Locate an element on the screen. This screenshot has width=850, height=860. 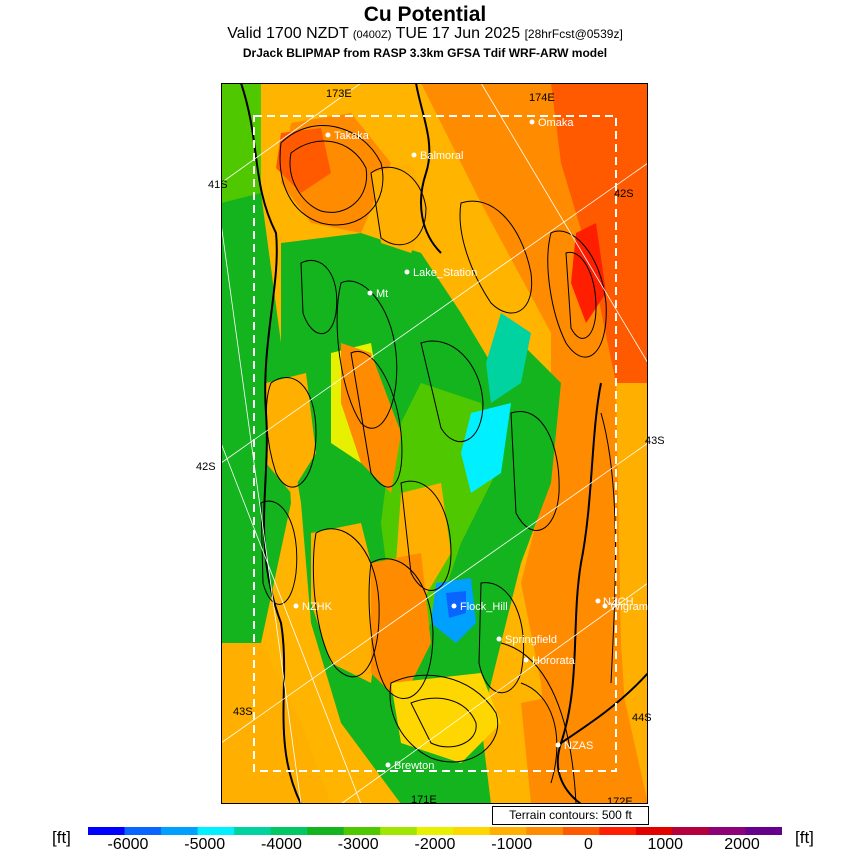
west-coast-belt is located at coordinates (256, 418).